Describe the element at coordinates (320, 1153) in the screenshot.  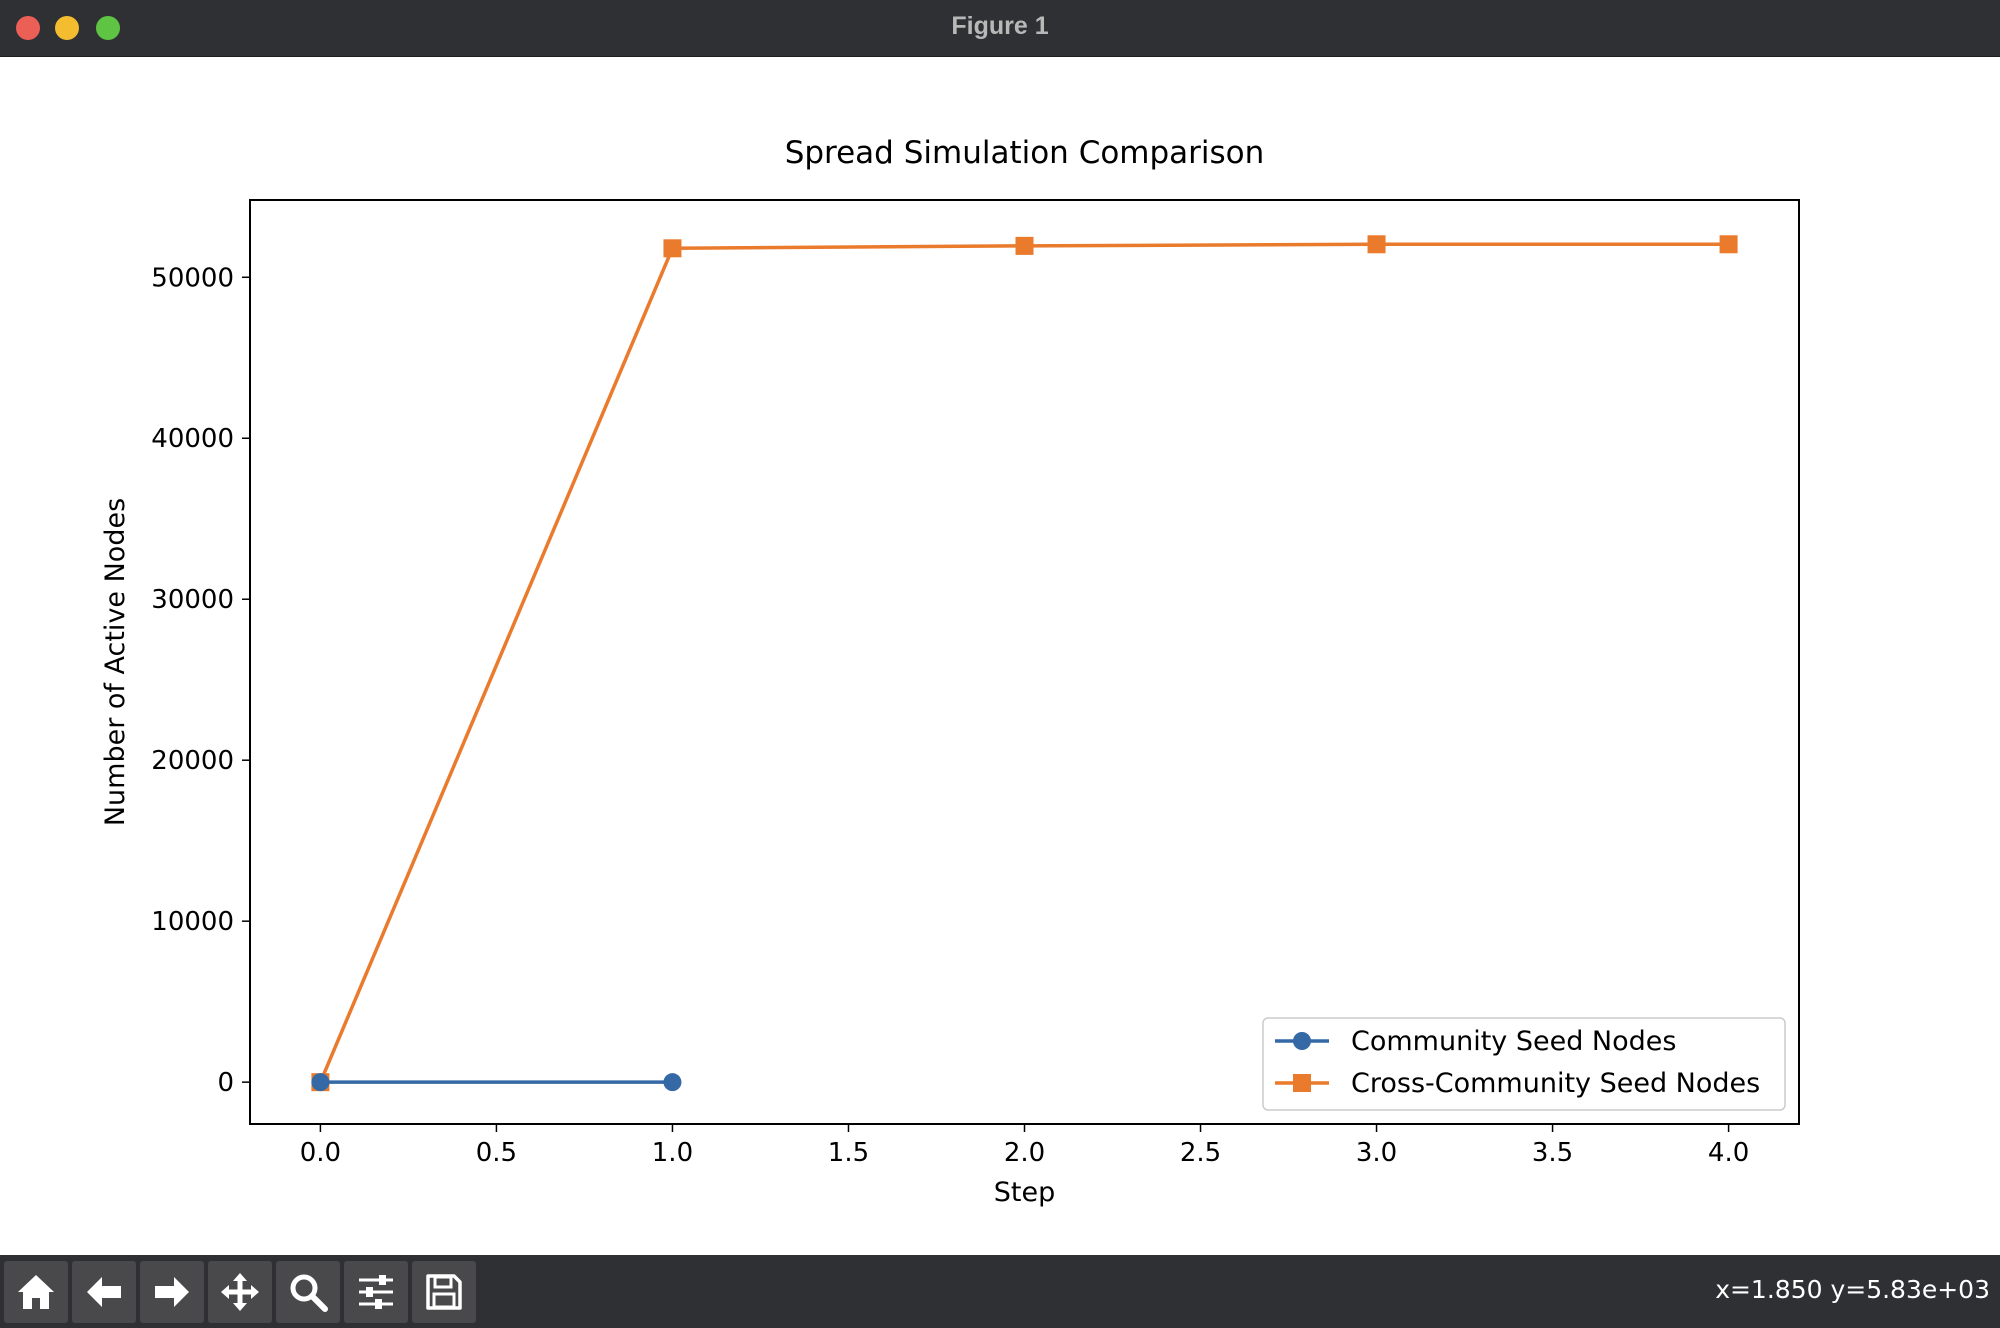
I see `x-tick-label: 0.0` at that location.